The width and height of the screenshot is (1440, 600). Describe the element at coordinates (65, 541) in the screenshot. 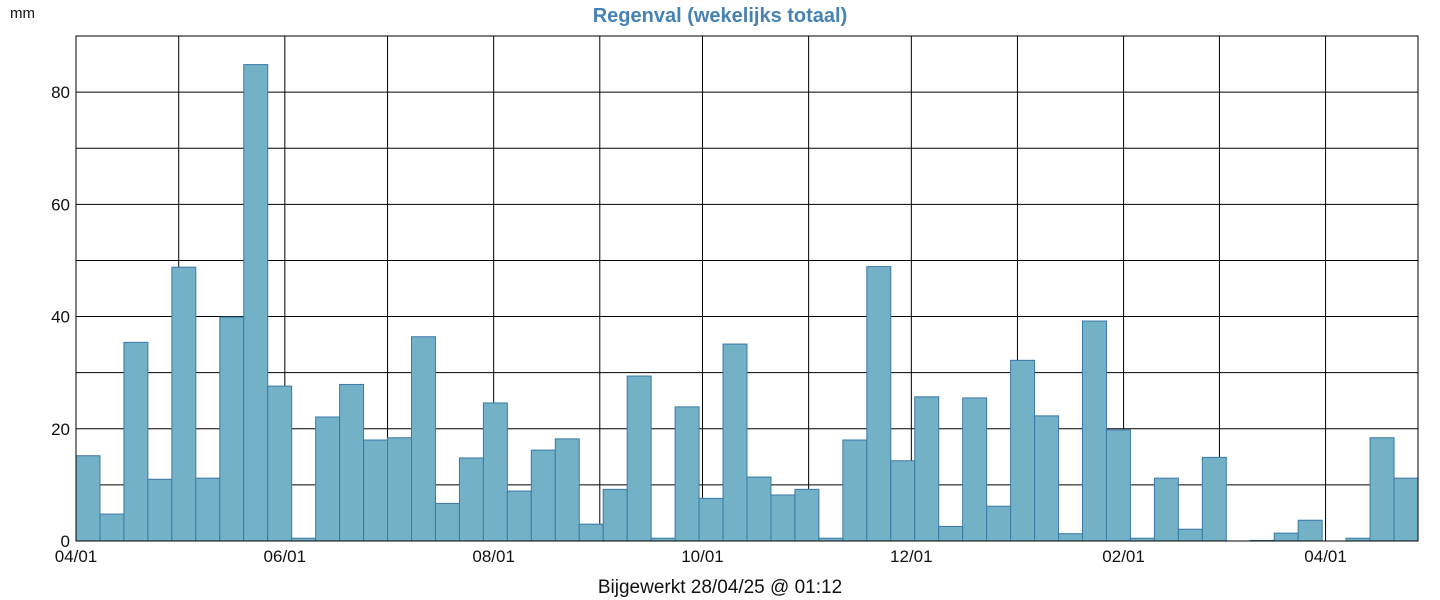

I see `y-tick-label: 0` at that location.